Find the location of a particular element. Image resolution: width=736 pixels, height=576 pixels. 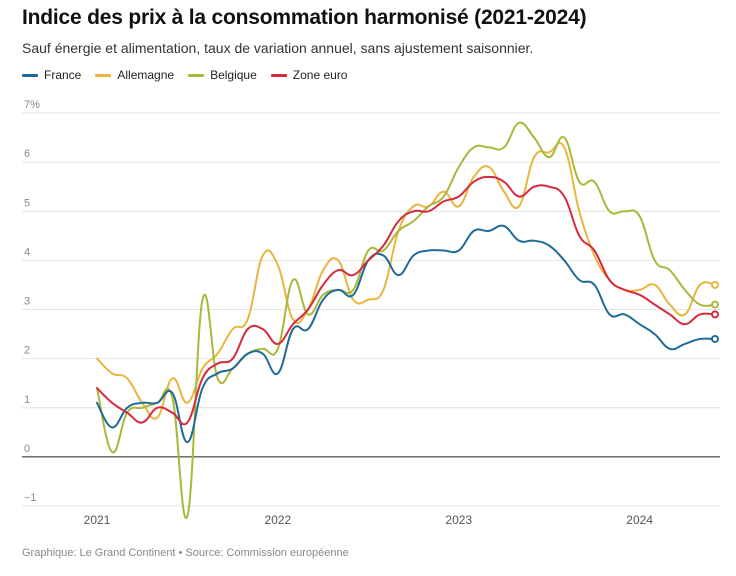

legend-label-allemagne: Allemagne is located at coordinates (146, 75).